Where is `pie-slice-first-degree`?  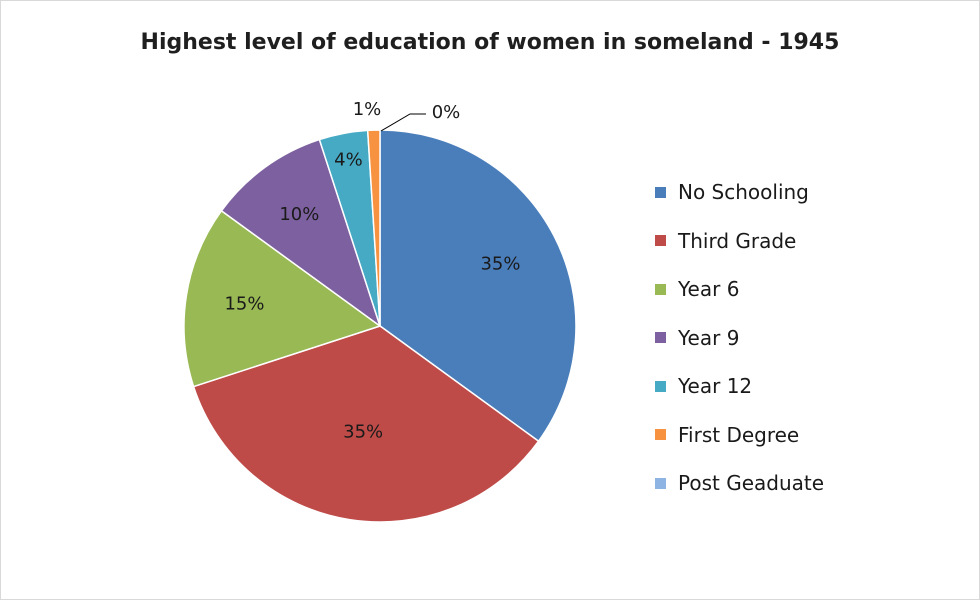 pie-slice-first-degree is located at coordinates (373, 228).